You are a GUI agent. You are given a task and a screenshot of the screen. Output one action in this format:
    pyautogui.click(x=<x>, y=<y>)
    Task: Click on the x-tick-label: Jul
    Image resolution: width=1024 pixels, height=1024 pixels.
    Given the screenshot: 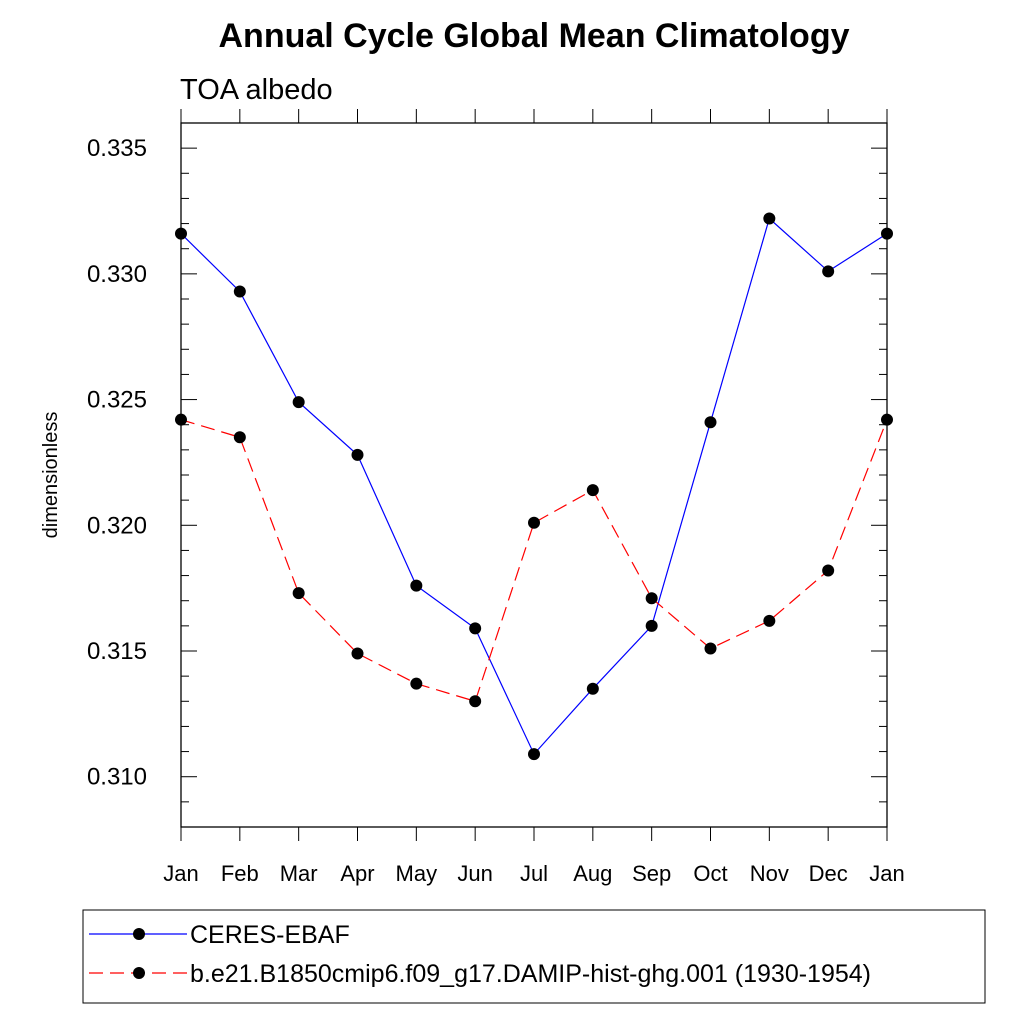 What is the action you would take?
    pyautogui.click(x=534, y=873)
    